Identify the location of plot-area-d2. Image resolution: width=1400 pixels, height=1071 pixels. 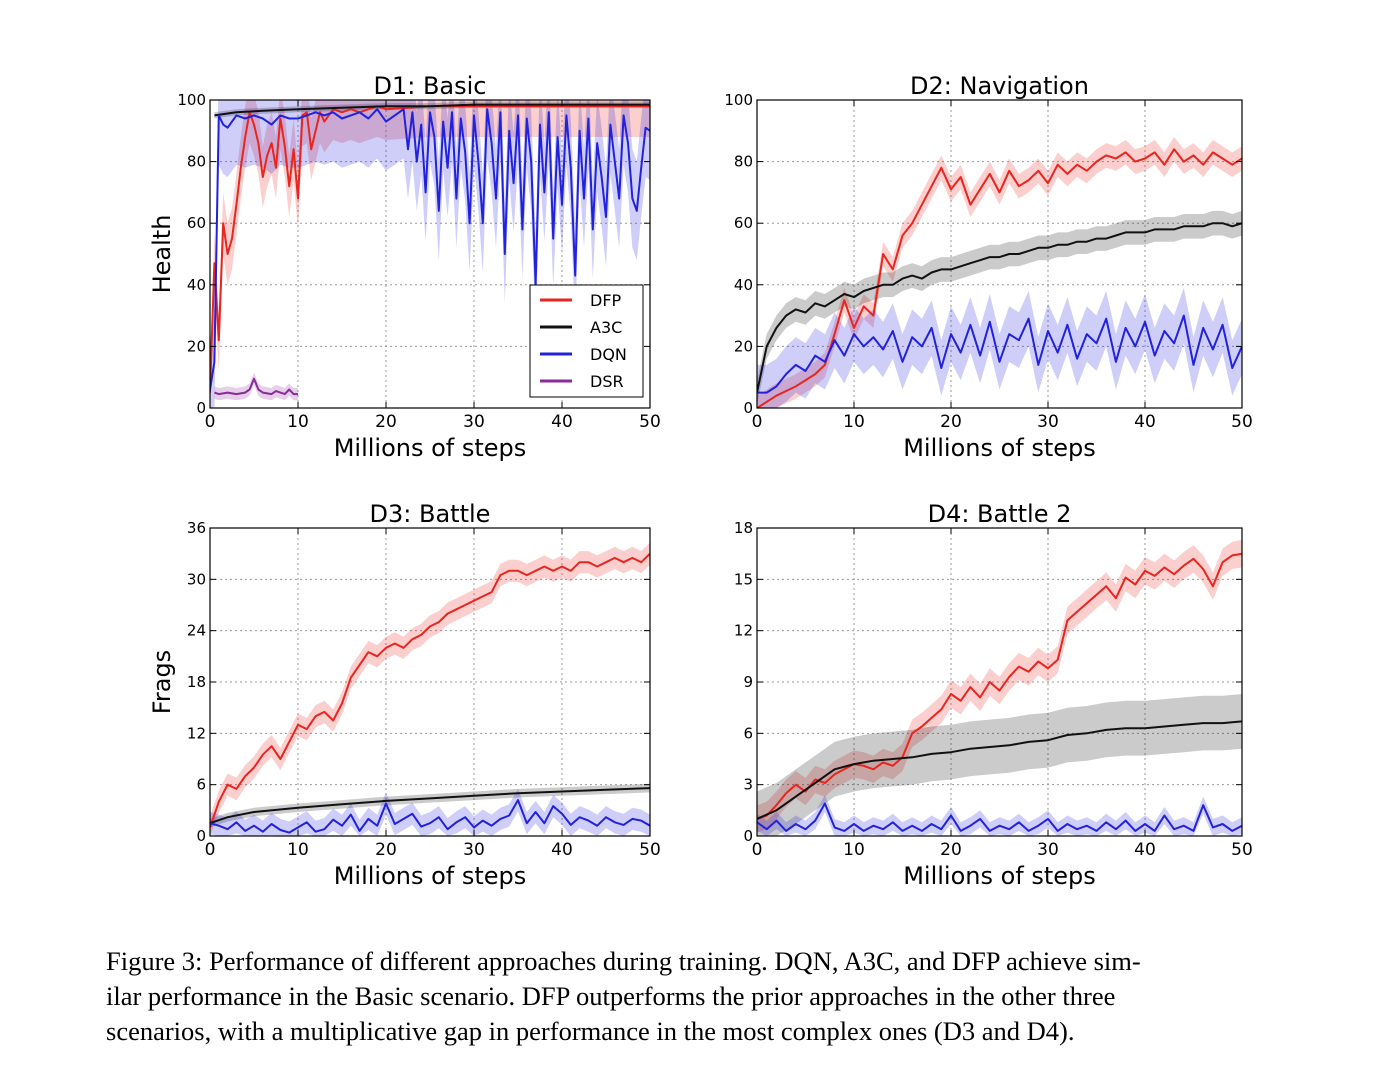
(999, 272).